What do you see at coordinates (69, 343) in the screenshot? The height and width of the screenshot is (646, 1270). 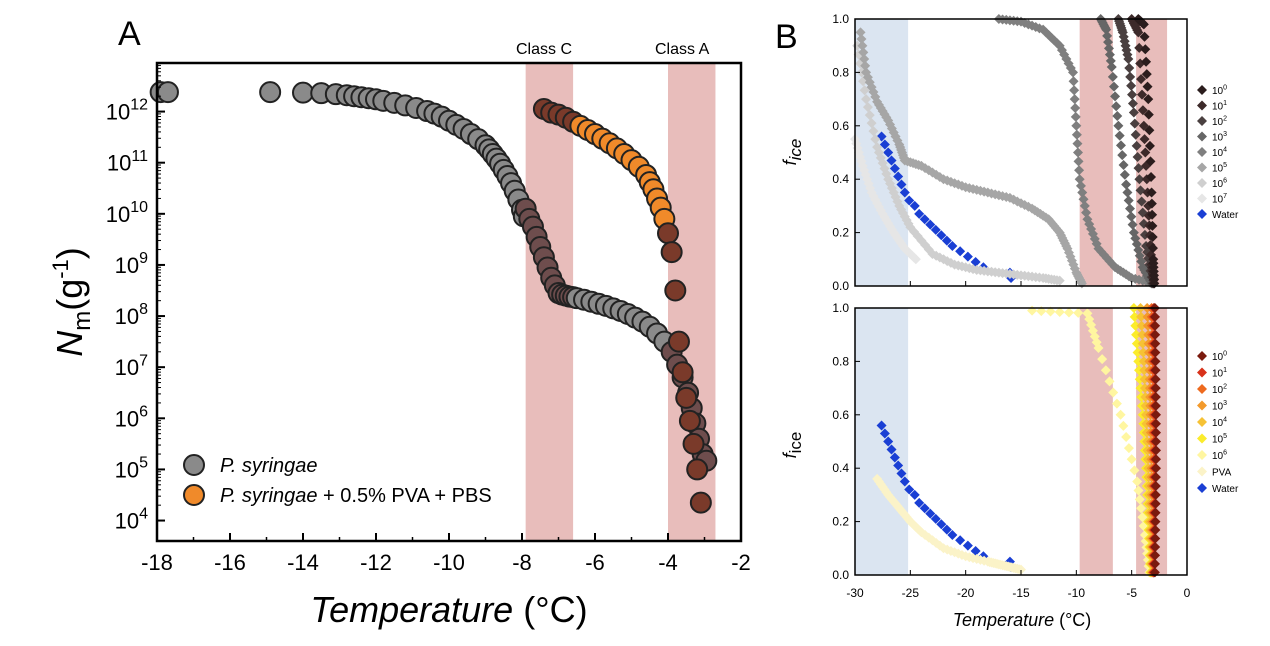 I see `panel-a-y-title-main: N` at bounding box center [69, 343].